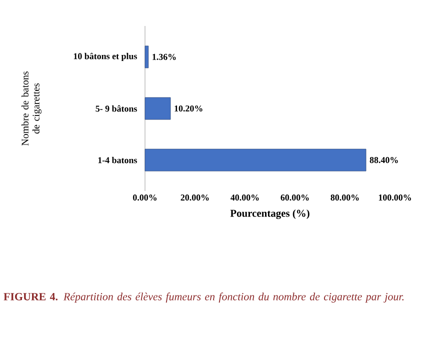  Describe the element at coordinates (384, 160) in the screenshot. I see `data-label: 88.40%` at that location.